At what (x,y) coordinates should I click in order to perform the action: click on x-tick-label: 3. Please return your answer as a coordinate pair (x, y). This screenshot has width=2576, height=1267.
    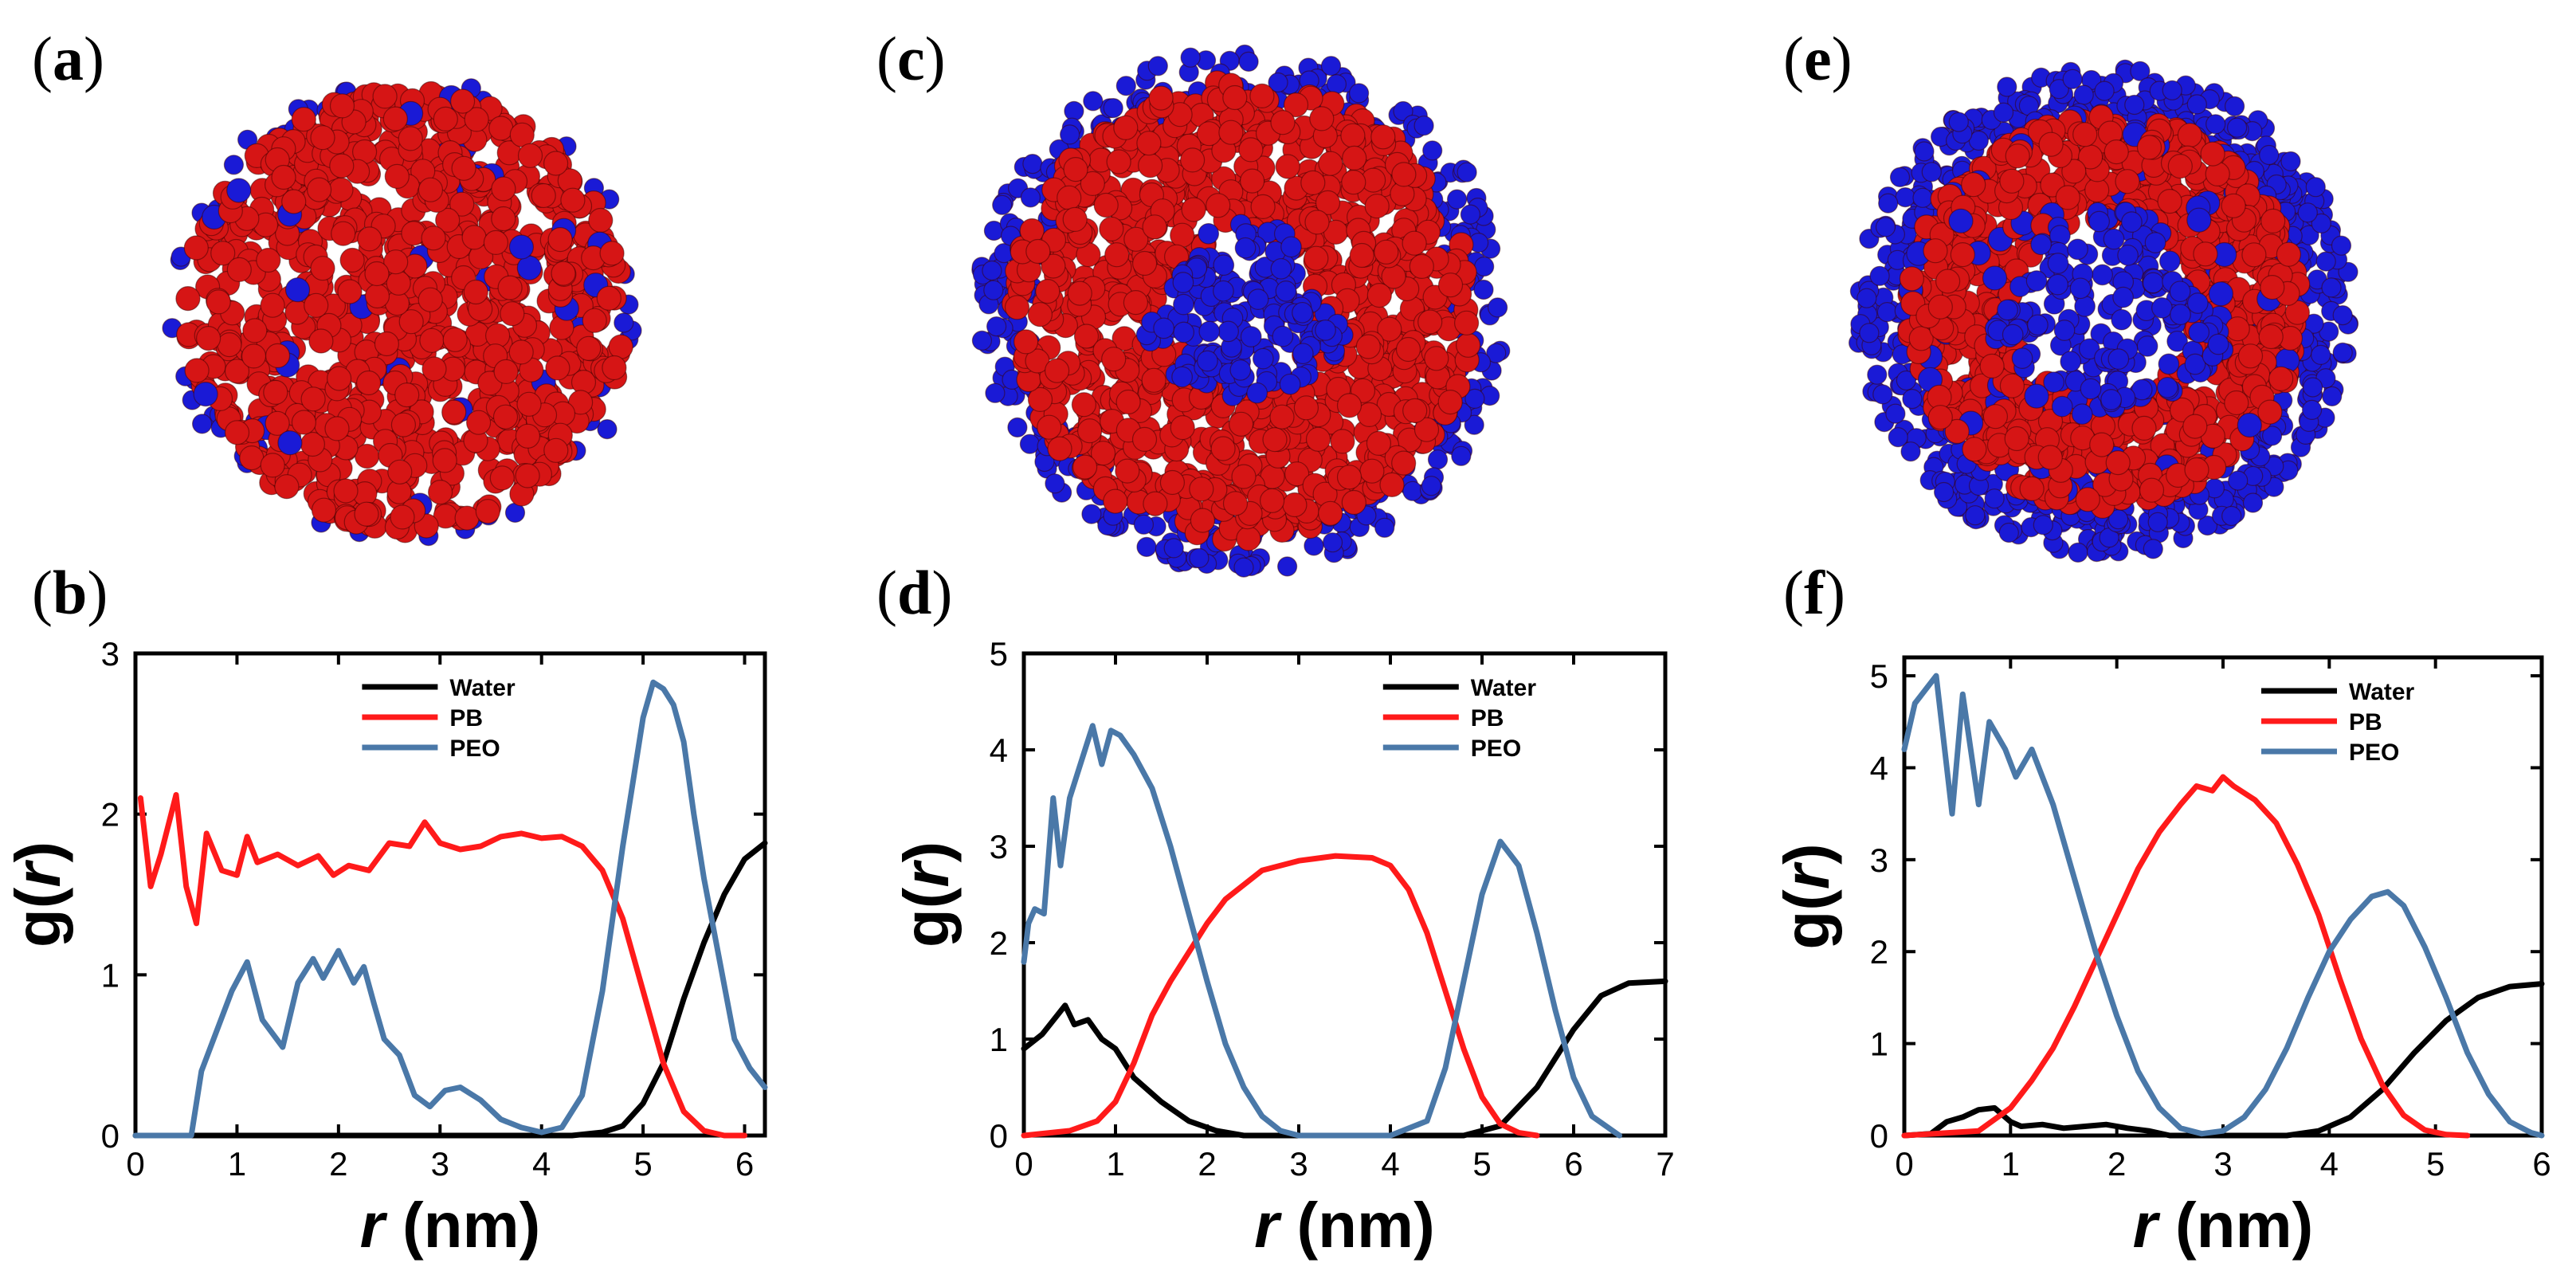
    Looking at the image, I should click on (2222, 1164).